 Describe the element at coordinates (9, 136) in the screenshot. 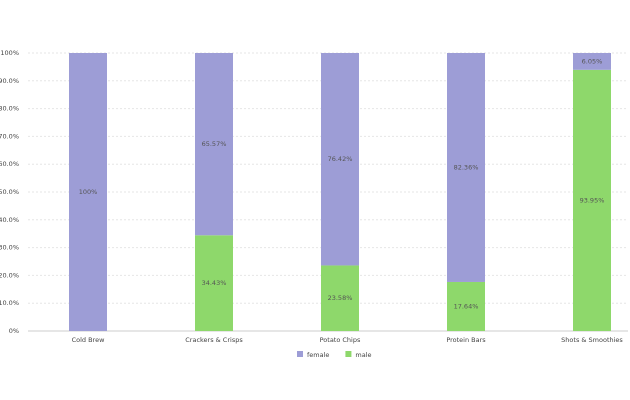

I see `y-tick-label: 70.0%` at that location.